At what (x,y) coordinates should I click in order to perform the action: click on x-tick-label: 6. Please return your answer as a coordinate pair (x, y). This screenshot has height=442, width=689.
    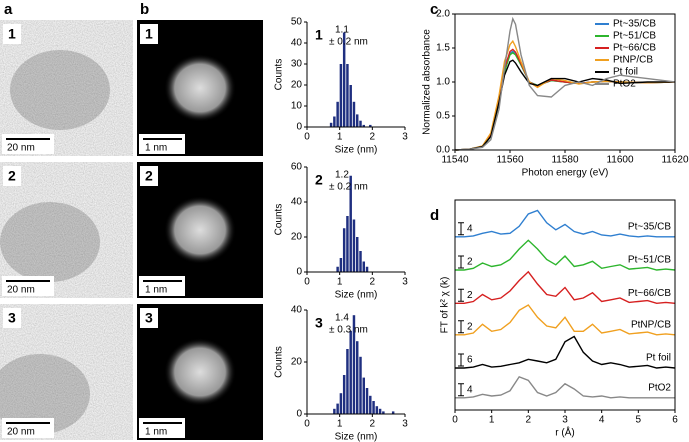
    Looking at the image, I should click on (675, 420).